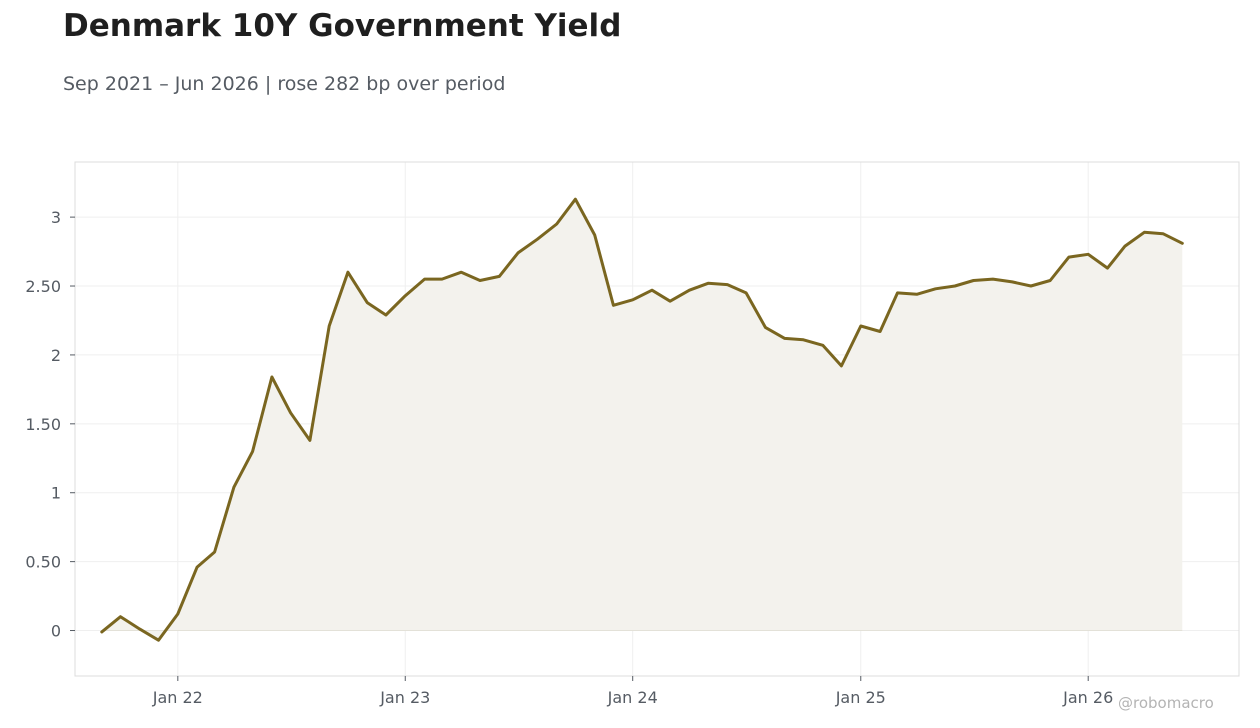 This screenshot has width=1260, height=728. I want to click on y-tick-label: 2.50, so click(43, 286).